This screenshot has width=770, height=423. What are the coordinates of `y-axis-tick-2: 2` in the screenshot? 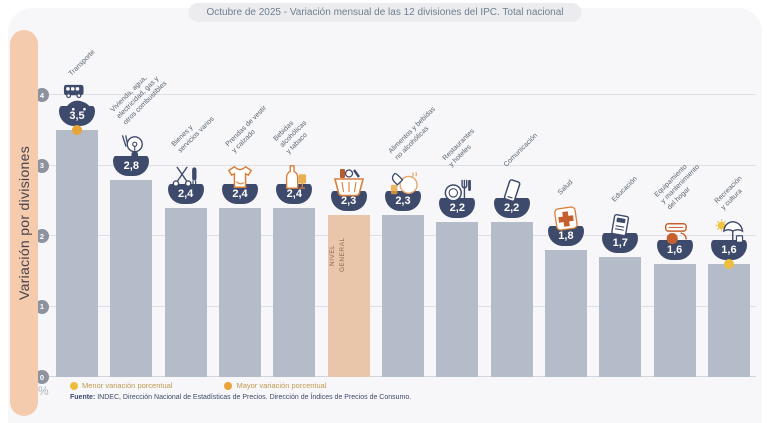 It's located at (42, 236).